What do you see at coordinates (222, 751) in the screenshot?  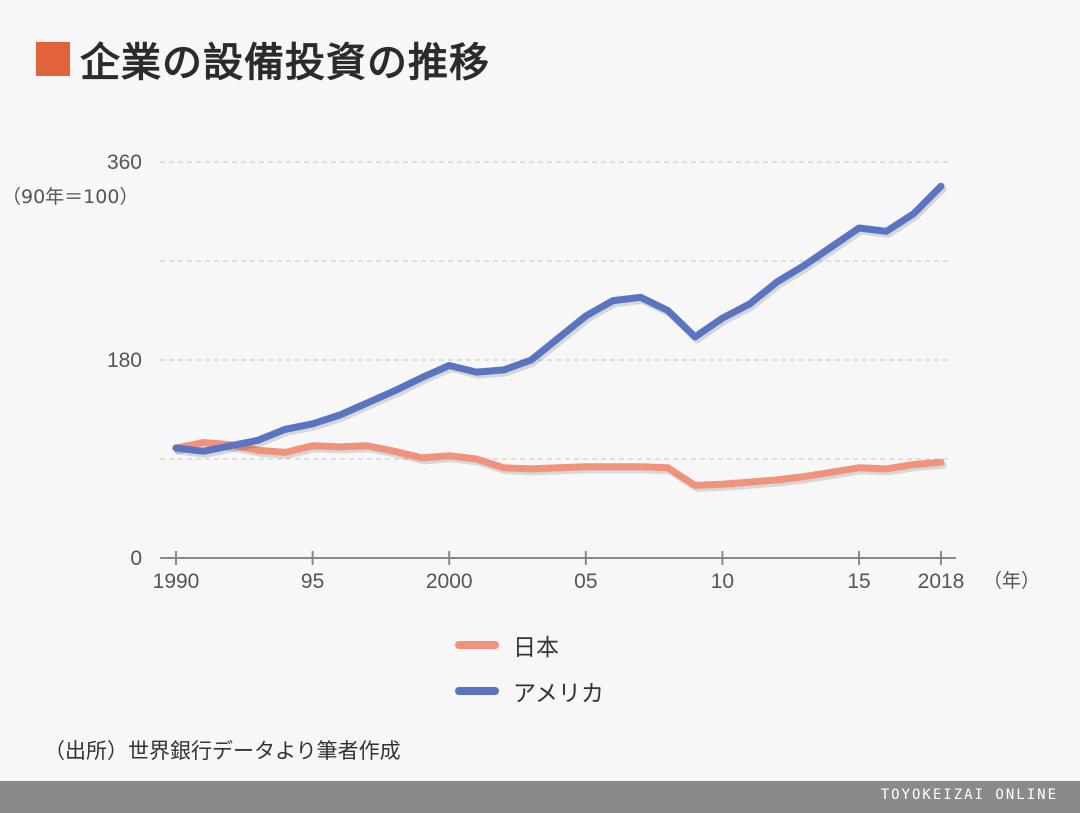 I see `source-note: （出所）世界銀行データより筆者作成` at bounding box center [222, 751].